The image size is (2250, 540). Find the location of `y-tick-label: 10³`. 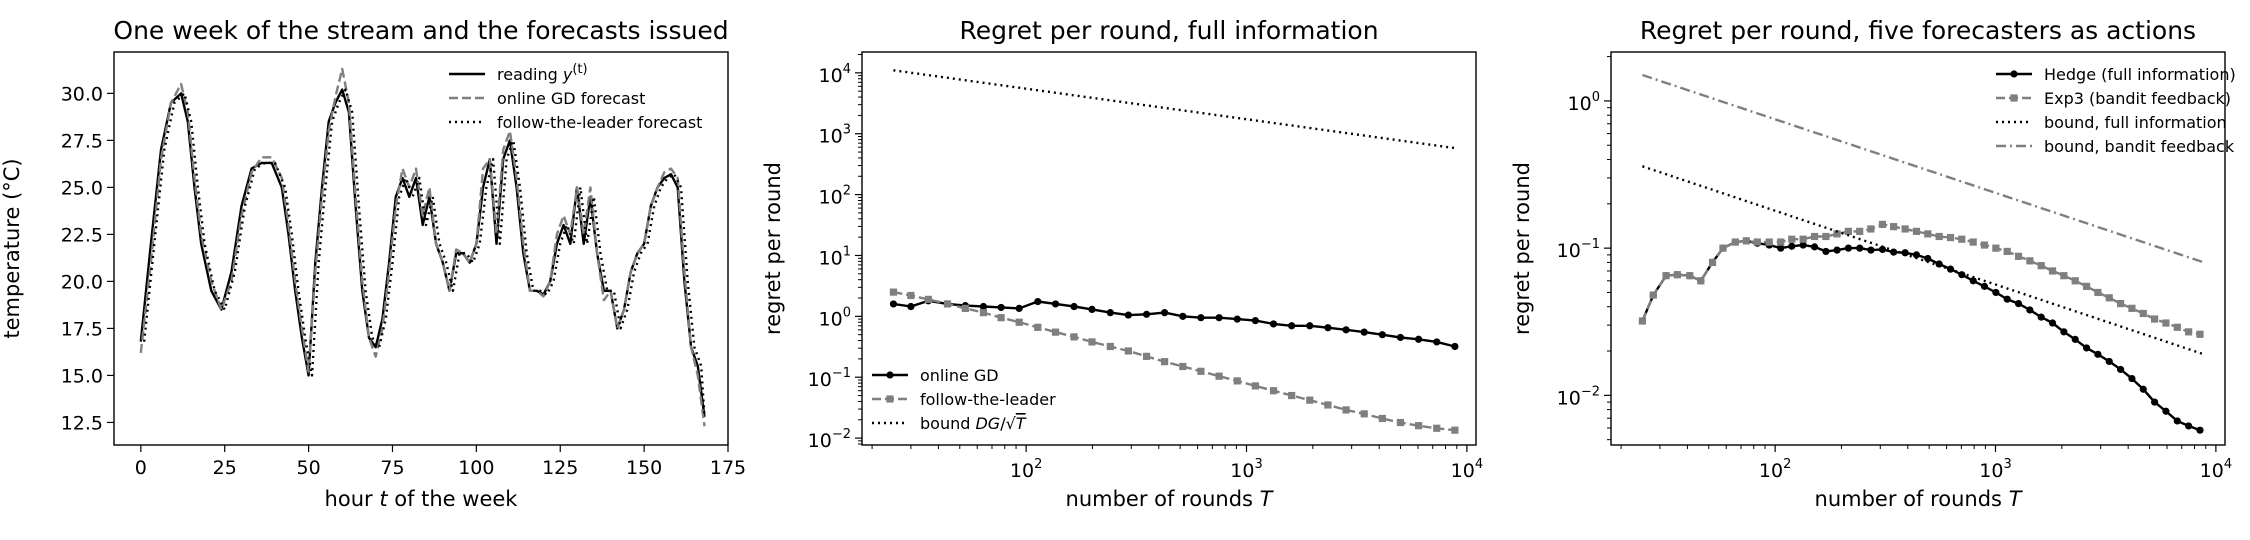

y-tick-label: 10³ is located at coordinates (835, 135).